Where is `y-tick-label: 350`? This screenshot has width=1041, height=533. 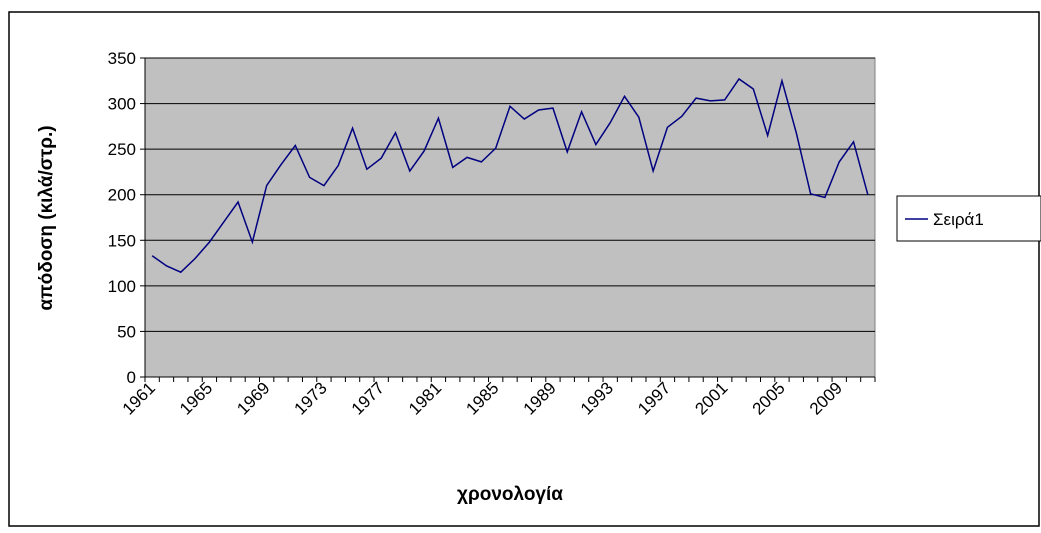
y-tick-label: 350 is located at coordinates (122, 58).